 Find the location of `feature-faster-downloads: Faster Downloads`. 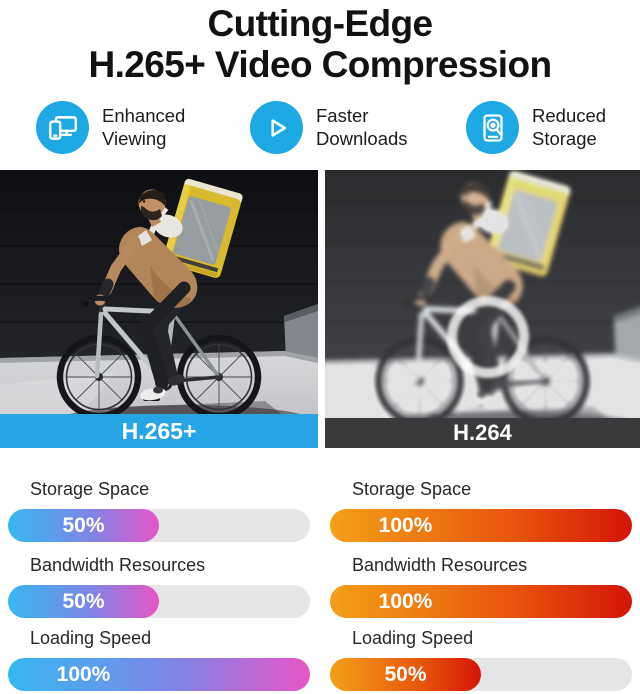

feature-faster-downloads: Faster Downloads is located at coordinates (337, 127).